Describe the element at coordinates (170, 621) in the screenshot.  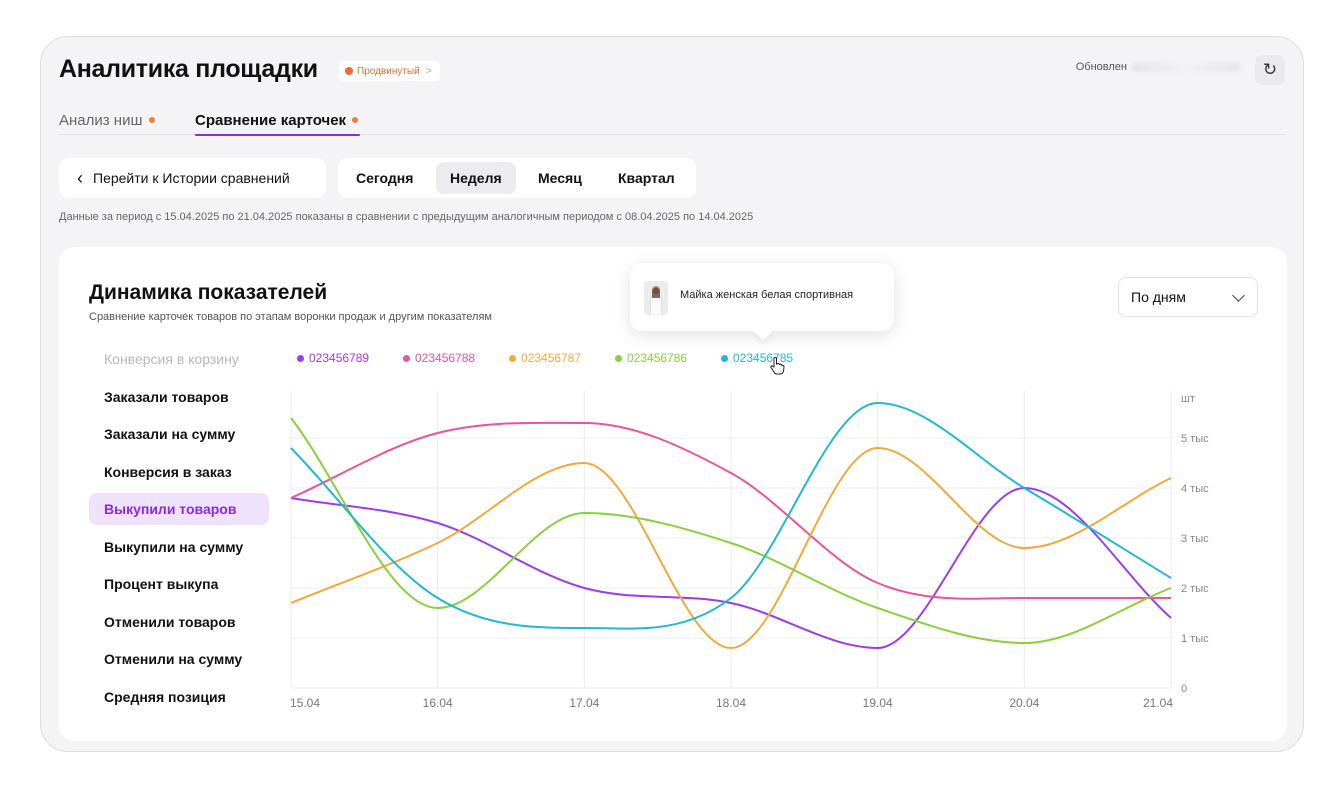
I see `metric-item: Отменили товаров` at that location.